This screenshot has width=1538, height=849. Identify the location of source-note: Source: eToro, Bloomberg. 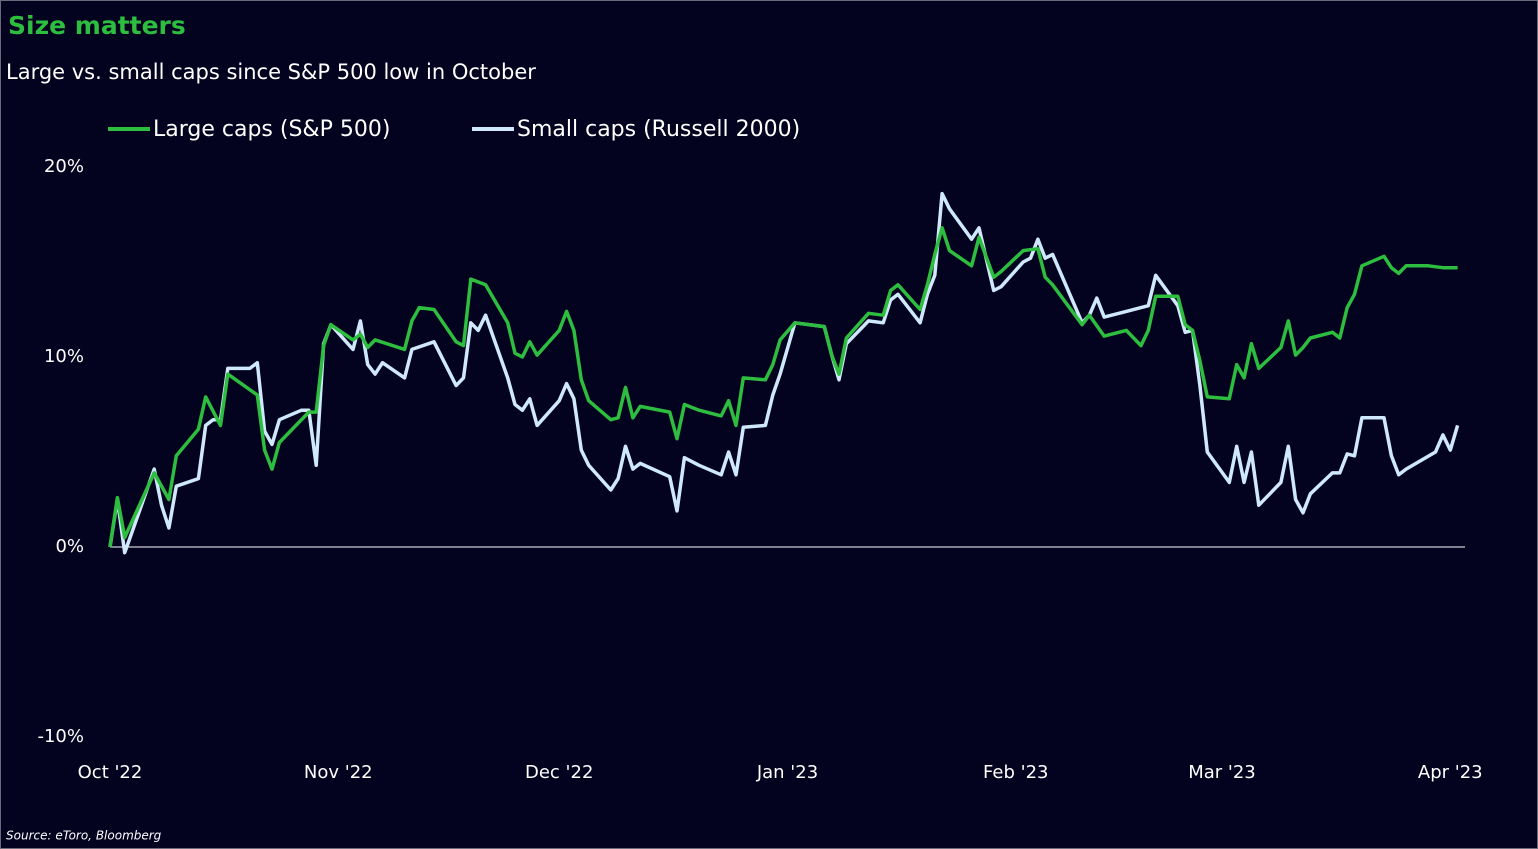
(84, 836).